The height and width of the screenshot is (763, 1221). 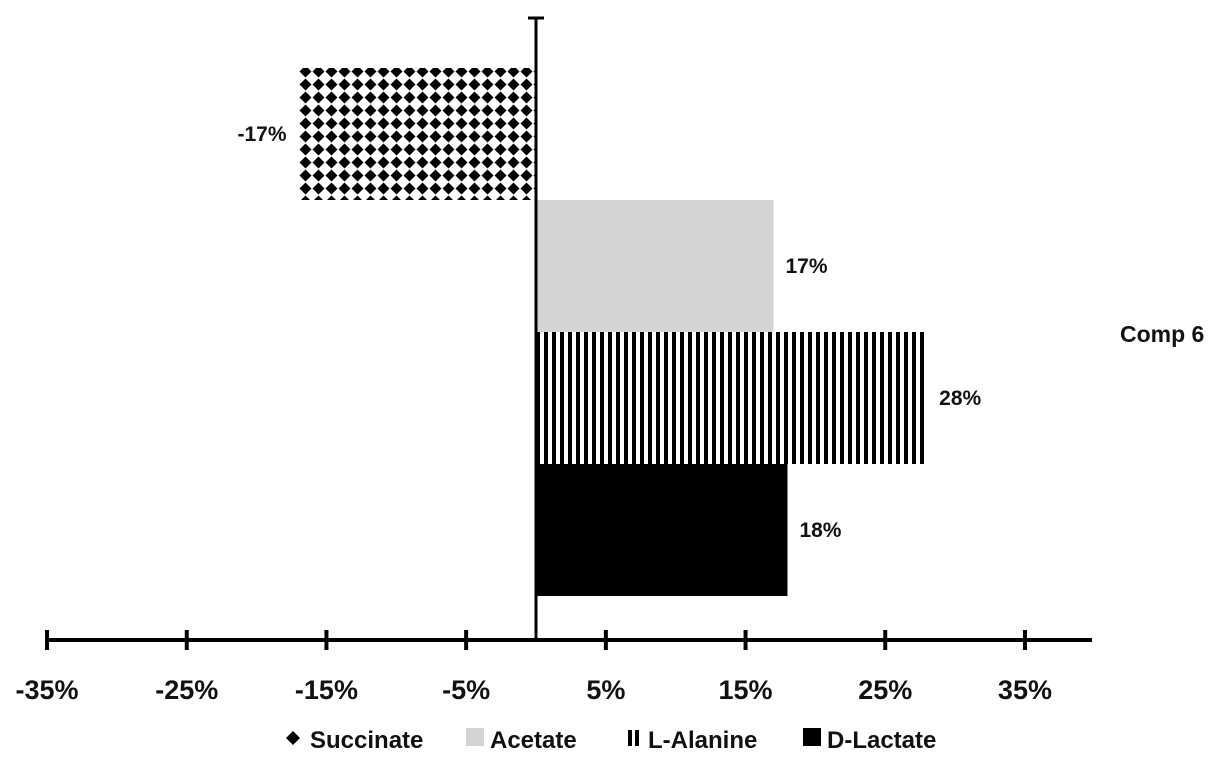 I want to click on legend-swatch-d-lactate, so click(x=812, y=737).